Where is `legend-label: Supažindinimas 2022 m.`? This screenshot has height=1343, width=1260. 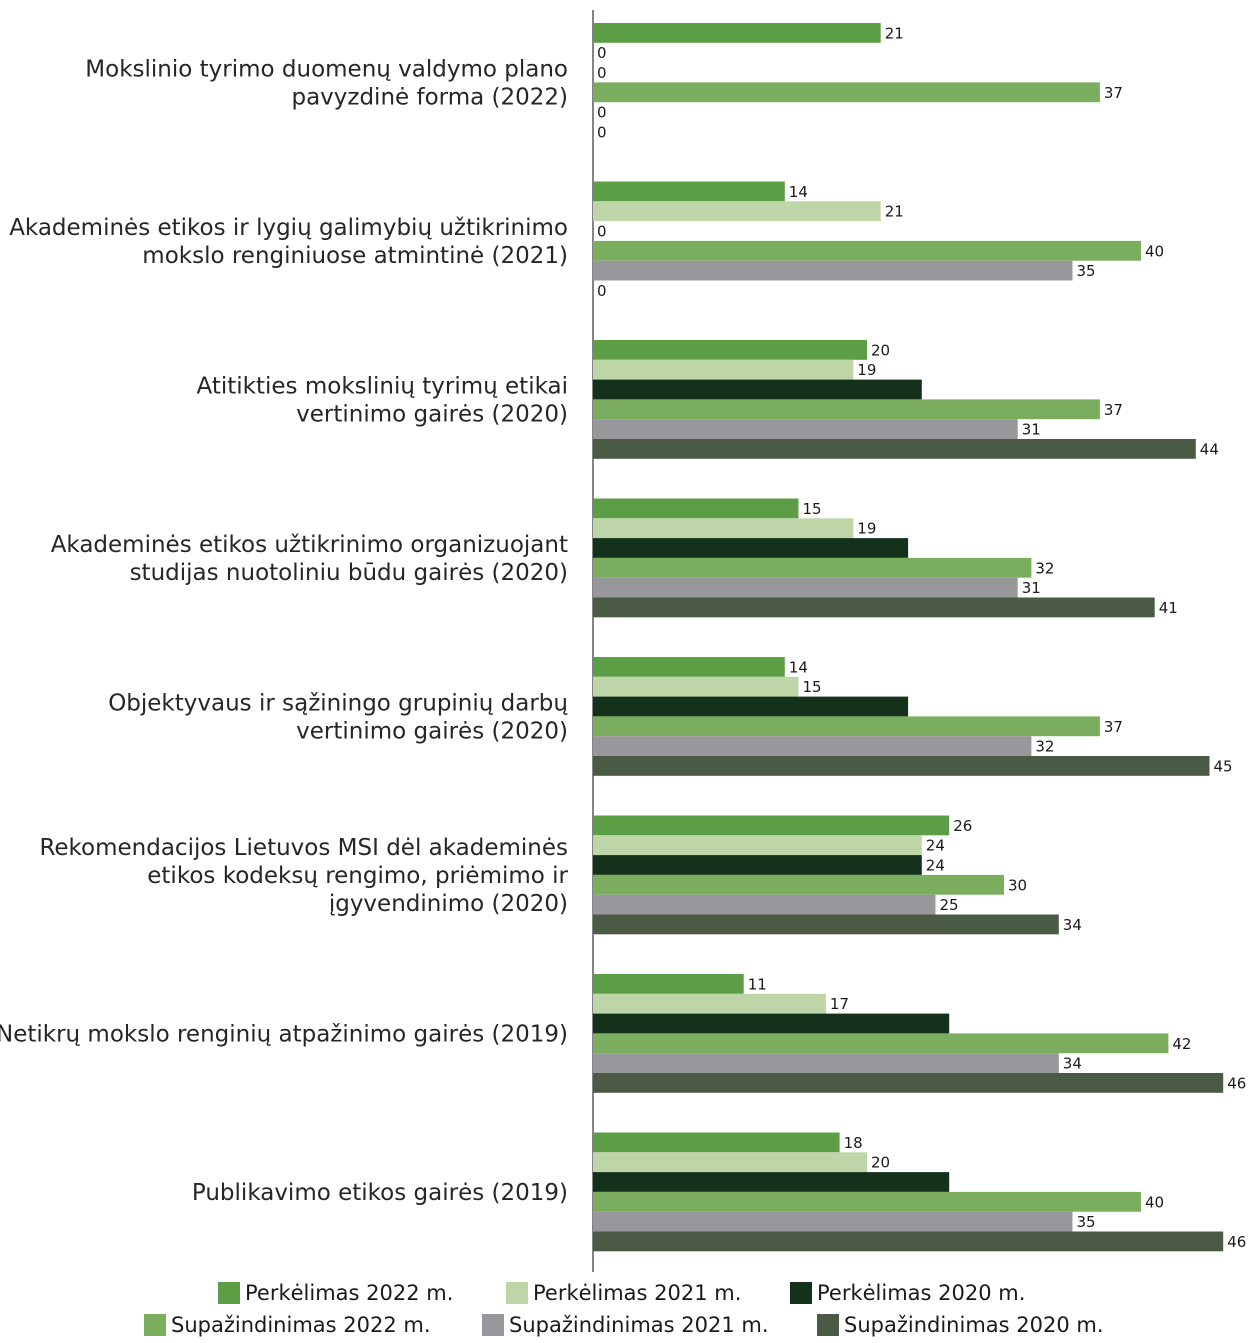
legend-label: Supažindinimas 2022 m. is located at coordinates (301, 1325).